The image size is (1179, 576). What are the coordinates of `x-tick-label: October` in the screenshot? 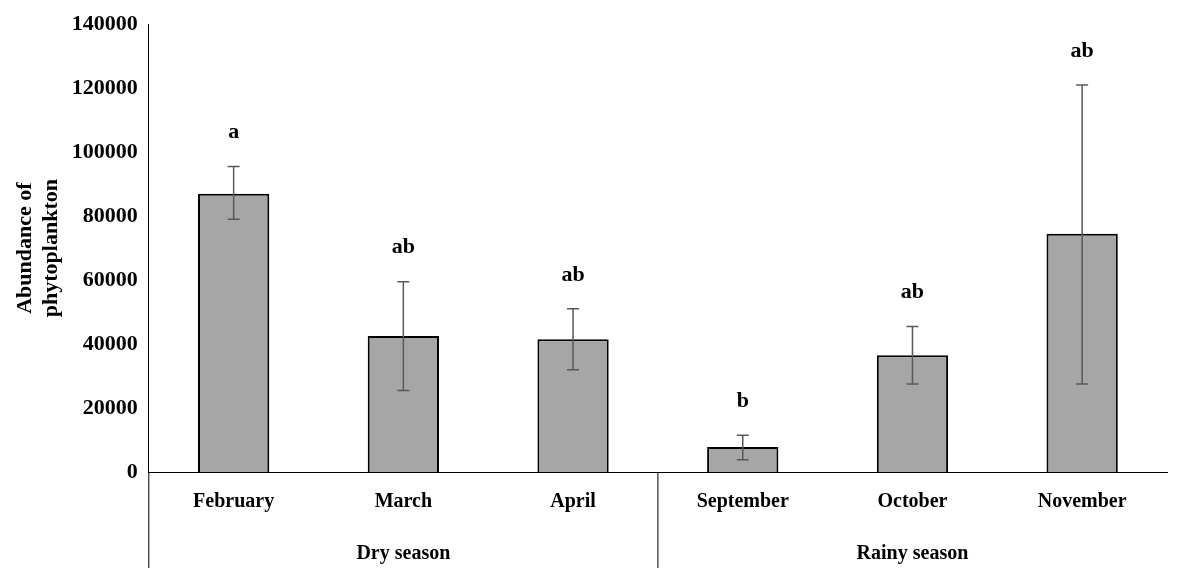 It's located at (912, 500).